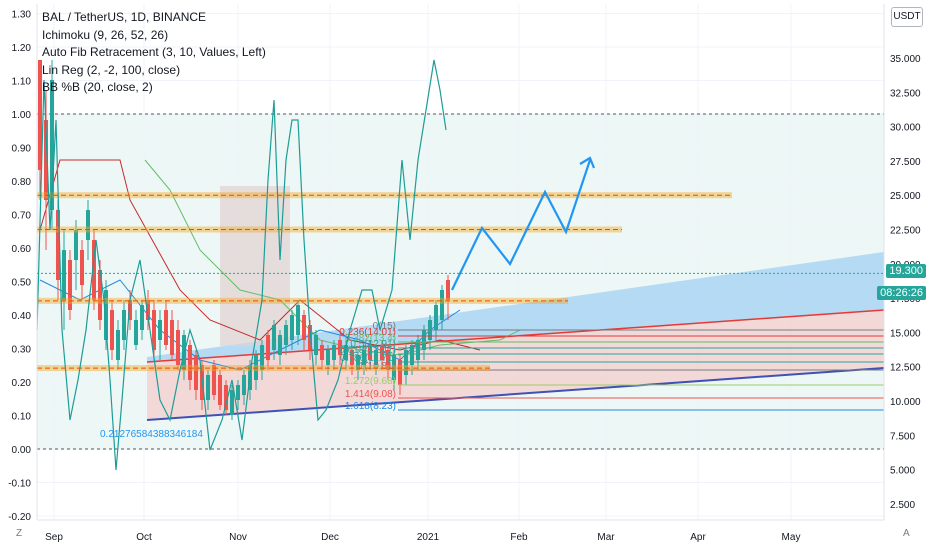 This screenshot has height=550, width=932. Describe the element at coordinates (905, 368) in the screenshot. I see `right-axis-tick: 12.500` at that location.